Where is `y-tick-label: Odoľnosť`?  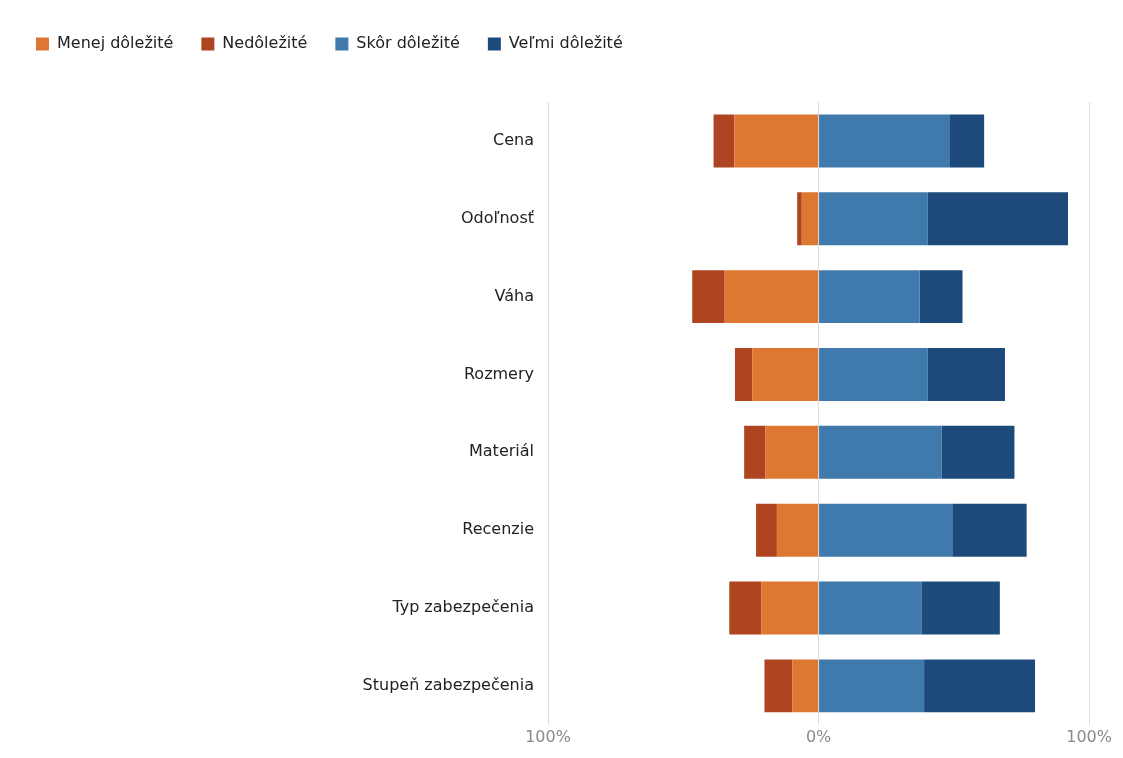
y-tick-label: Odoľnosť is located at coordinates (497, 217).